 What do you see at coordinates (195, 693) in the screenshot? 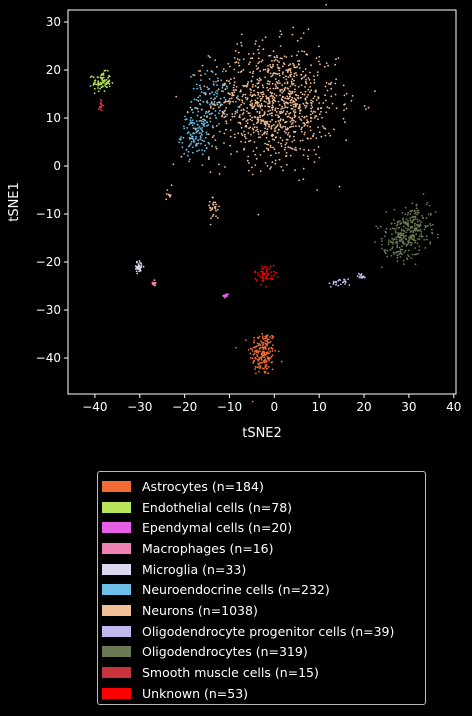
I see `legend-label: Unknown (n=53)` at bounding box center [195, 693].